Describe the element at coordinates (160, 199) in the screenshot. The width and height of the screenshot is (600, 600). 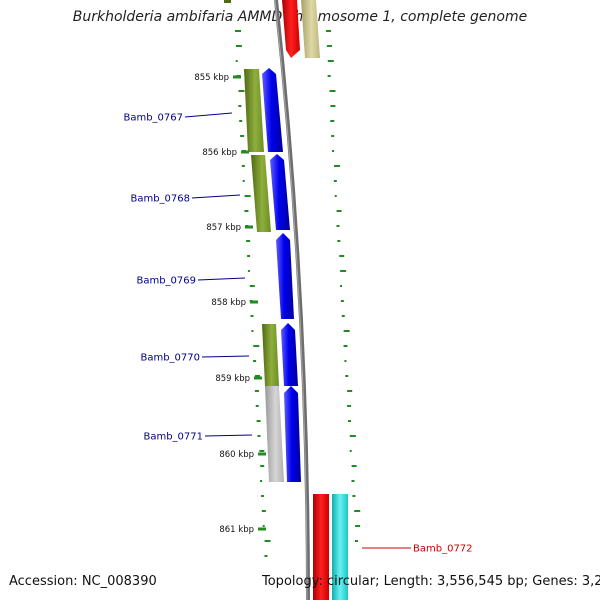
I see `gene-label: Bamb_0768` at that location.